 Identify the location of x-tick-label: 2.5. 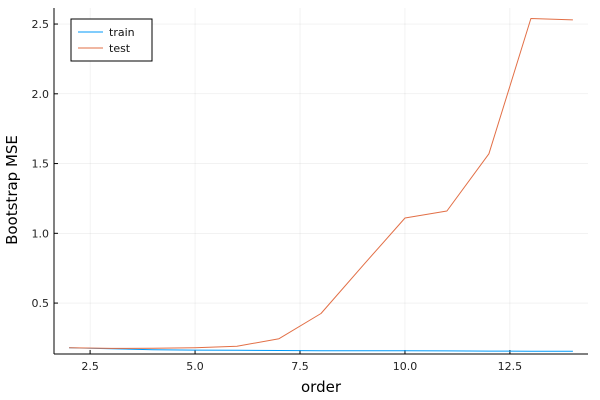
(90, 366).